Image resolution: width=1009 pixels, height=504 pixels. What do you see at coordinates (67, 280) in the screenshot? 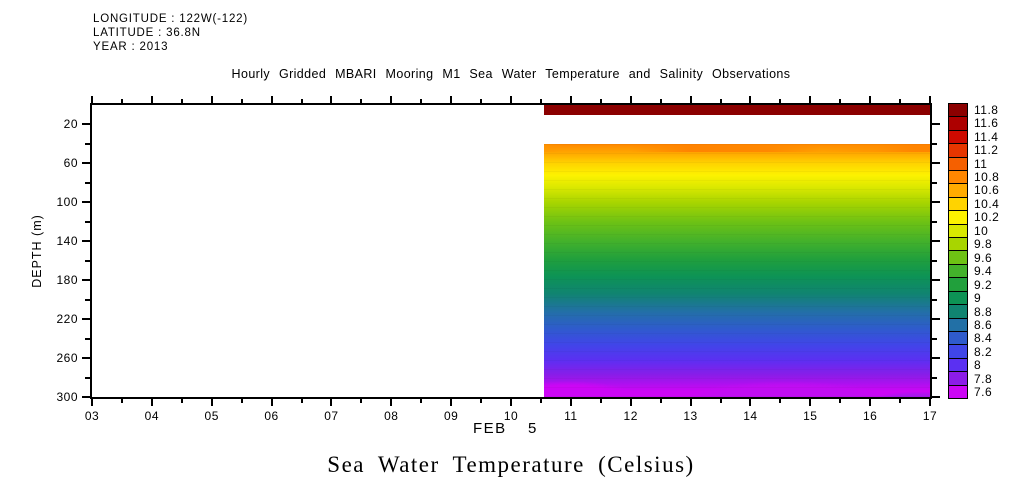
I see `y-tick-label: 180` at bounding box center [67, 280].